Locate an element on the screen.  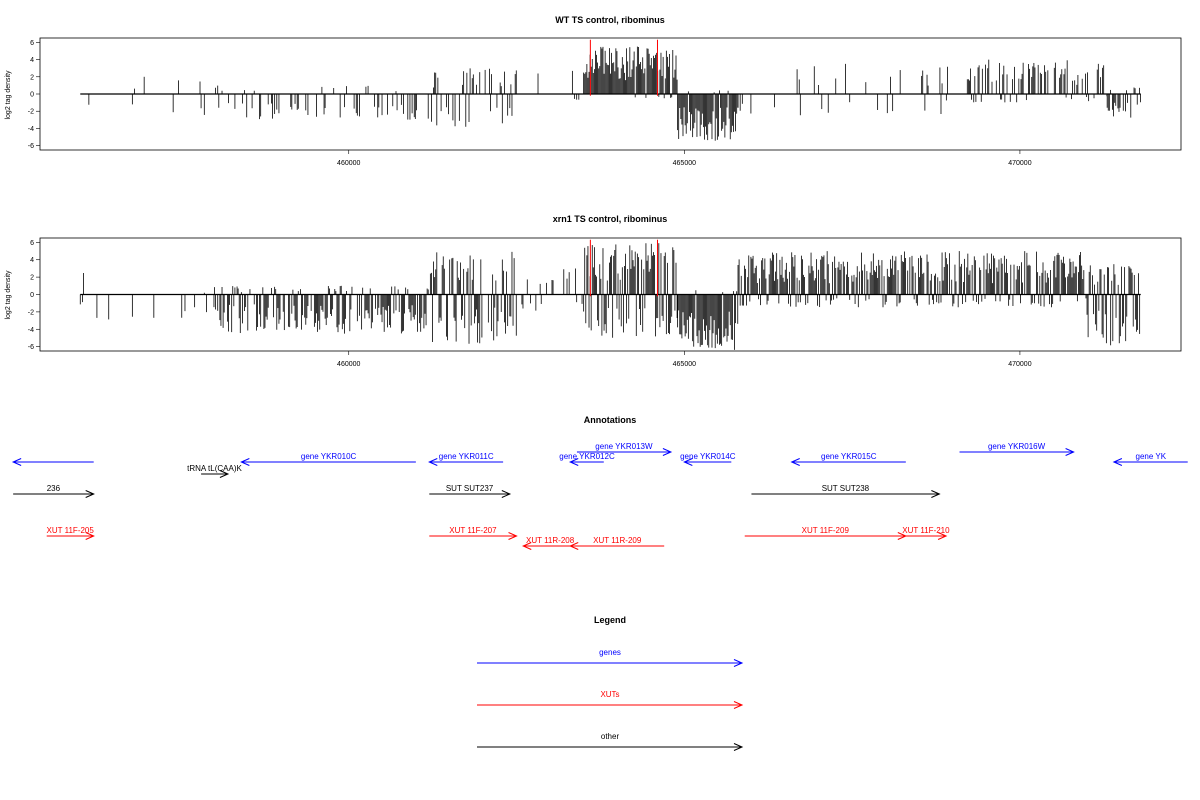
annotation-label: XUT 11F-210 is located at coordinates (926, 530).